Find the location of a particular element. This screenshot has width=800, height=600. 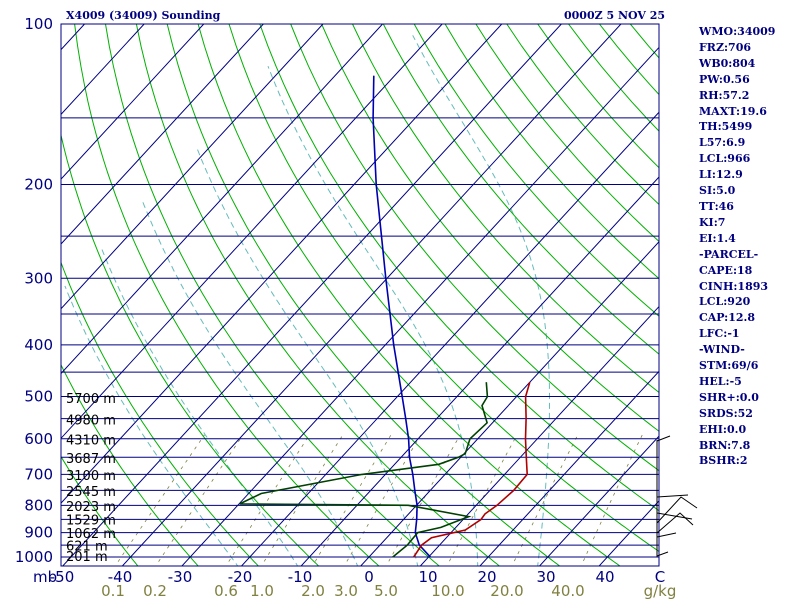

pressure-unit-label: mb is located at coordinates (45, 577).